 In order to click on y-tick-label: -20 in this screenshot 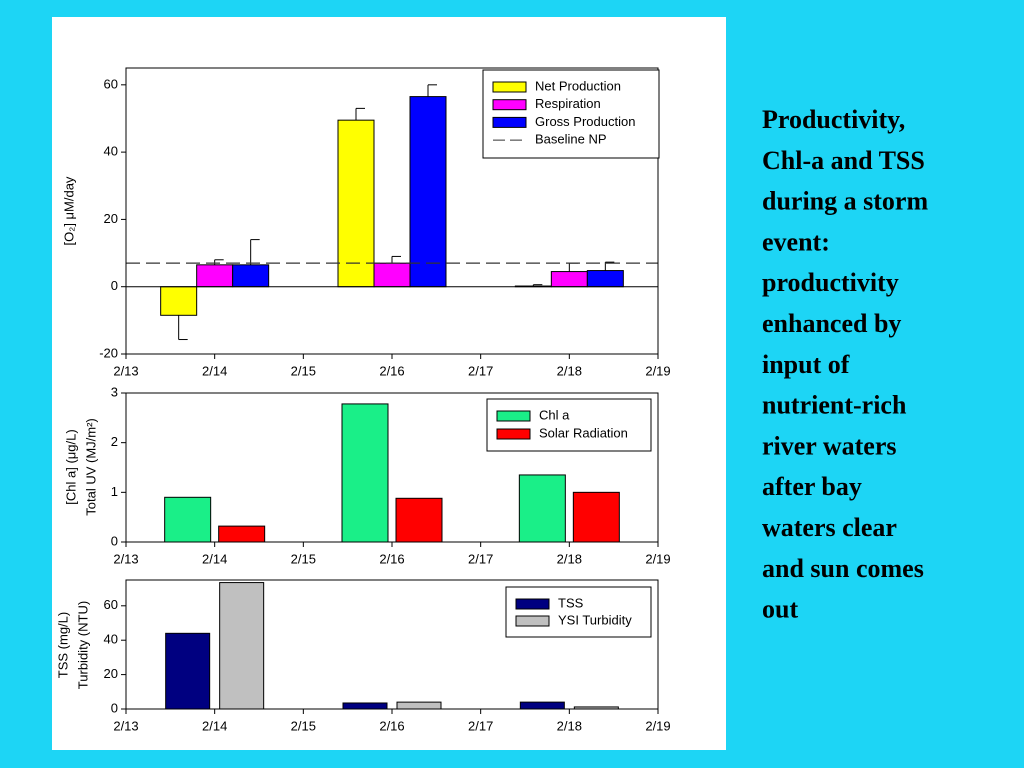, I will do `click(108, 352)`.